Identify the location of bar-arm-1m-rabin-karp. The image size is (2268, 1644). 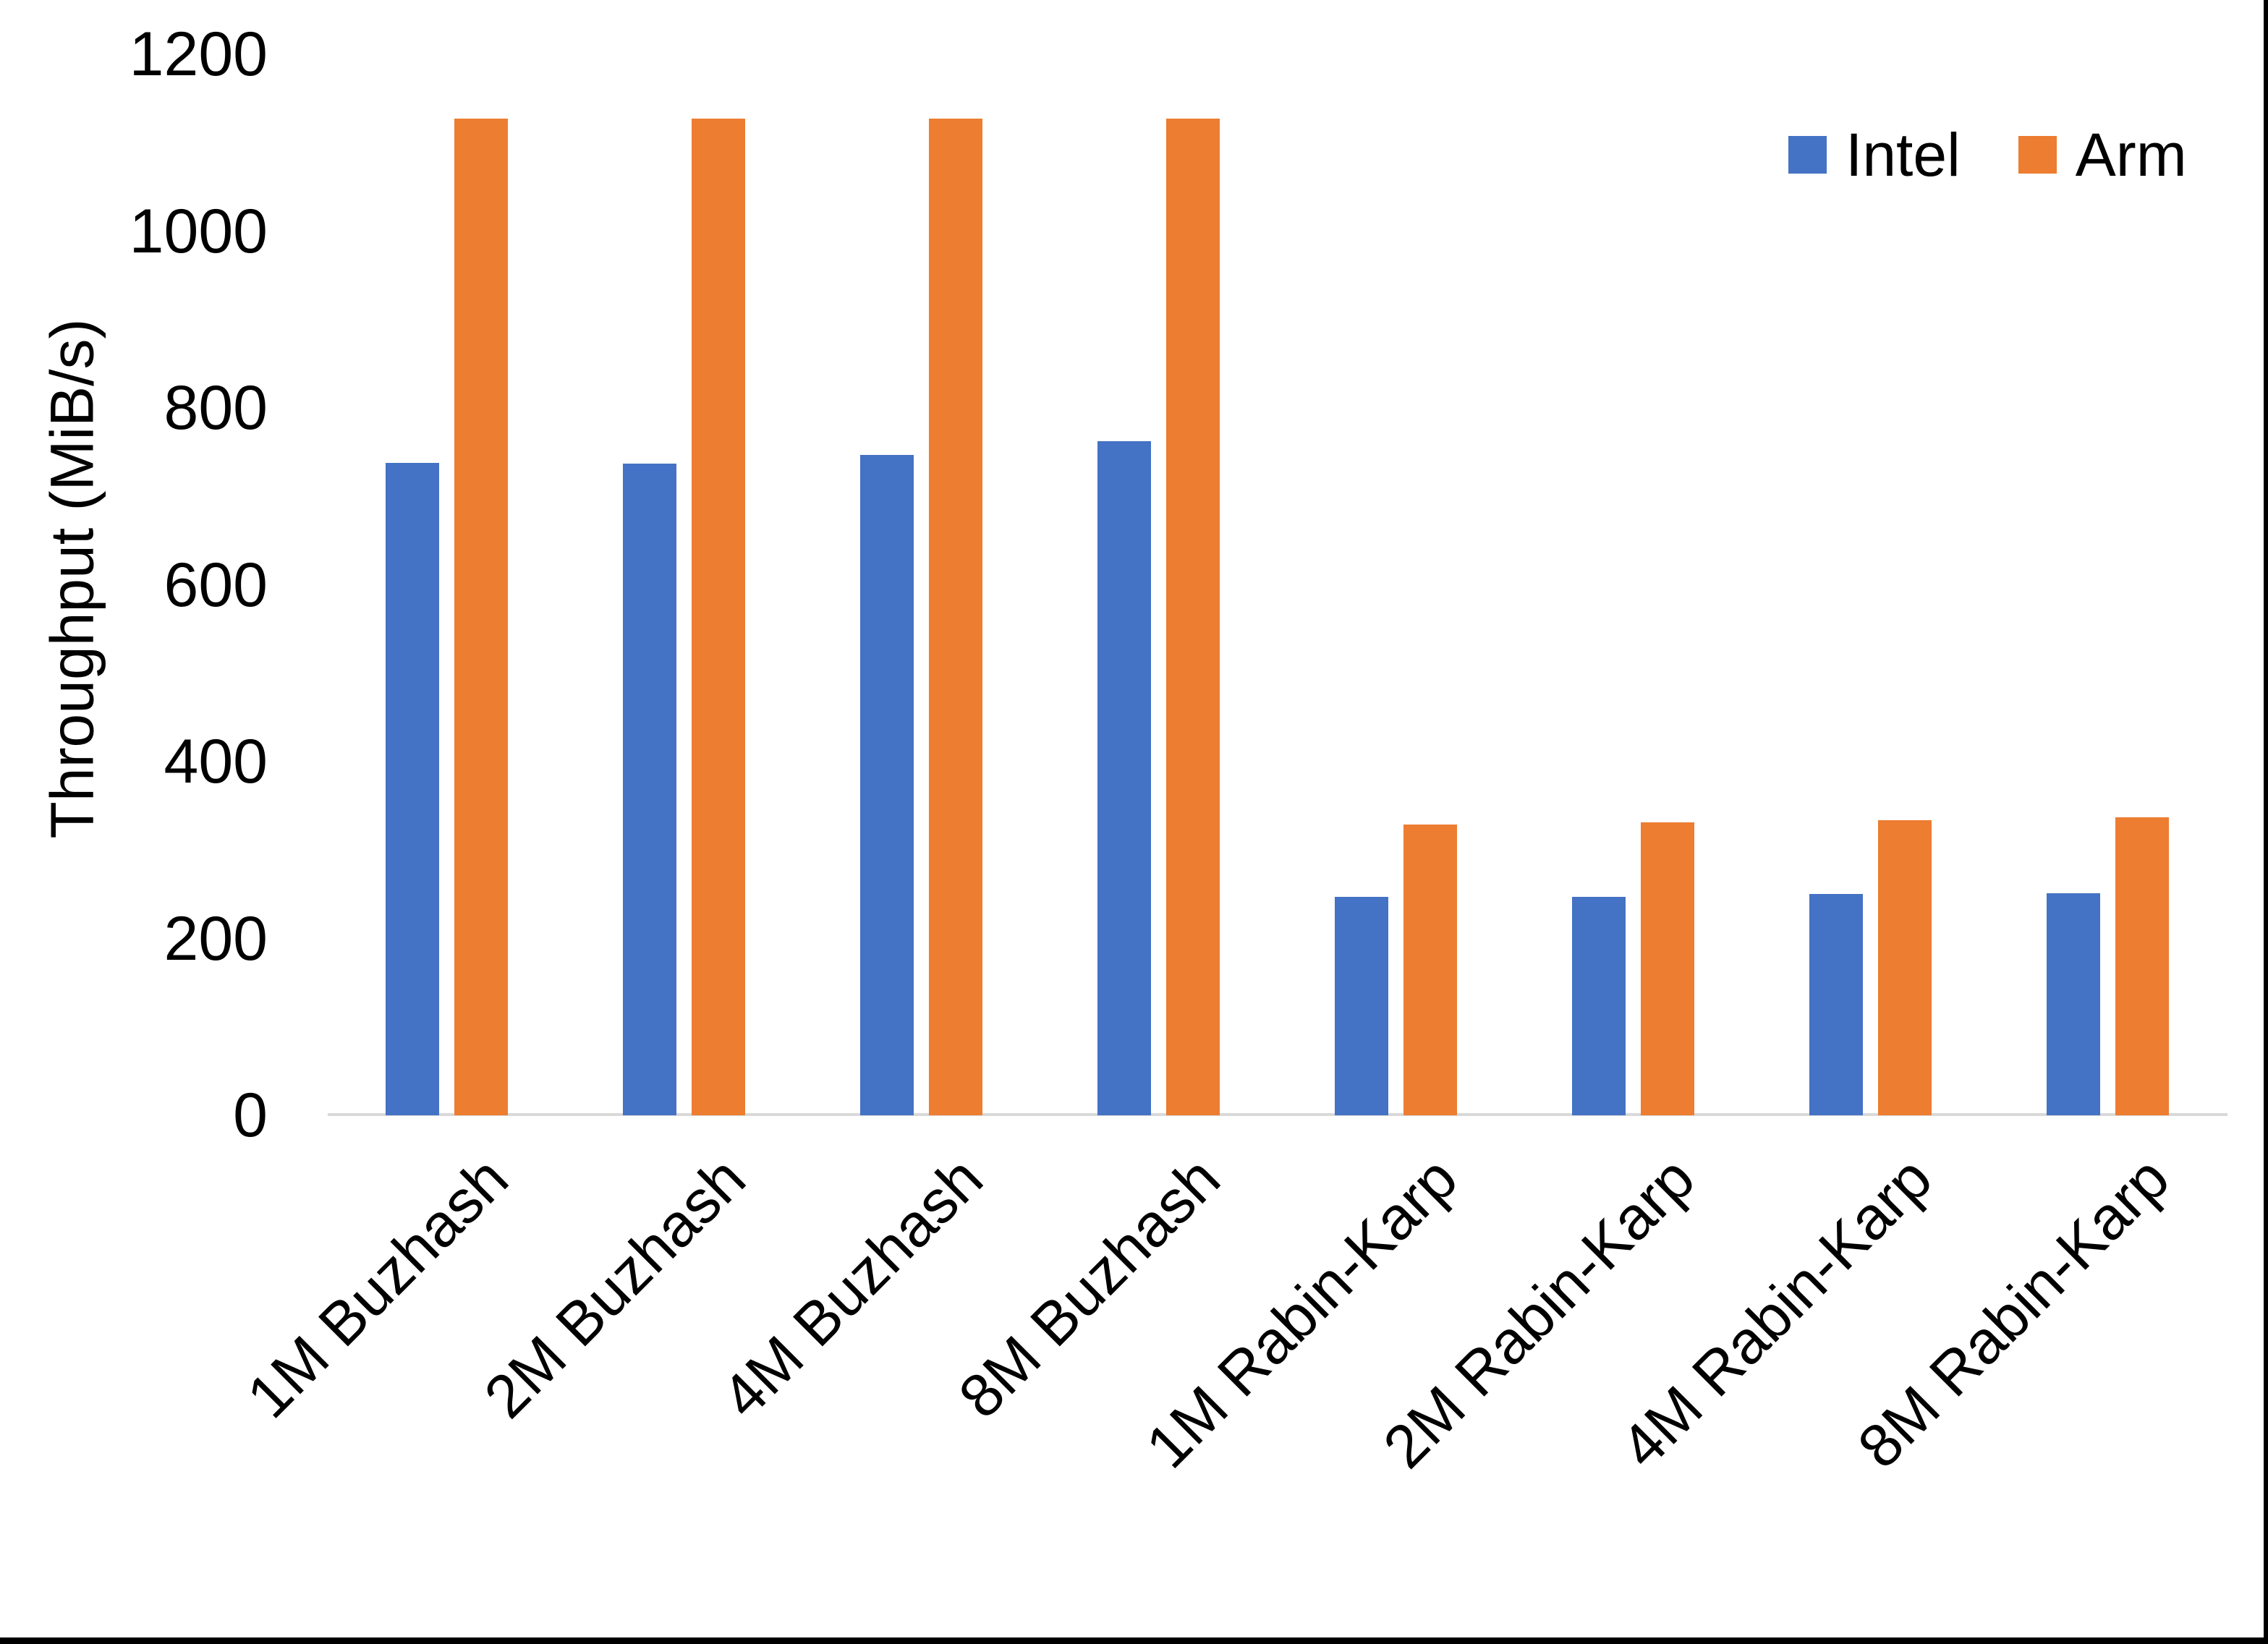
(1430, 969).